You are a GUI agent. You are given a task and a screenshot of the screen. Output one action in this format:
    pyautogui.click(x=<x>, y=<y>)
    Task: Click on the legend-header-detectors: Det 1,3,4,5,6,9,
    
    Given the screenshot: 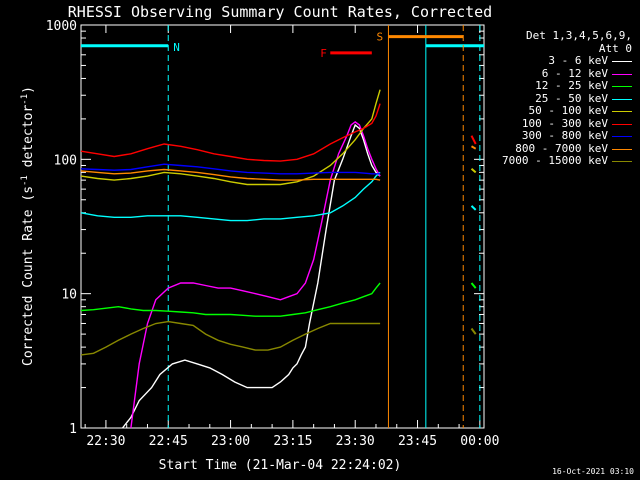 What is the action you would take?
    pyautogui.click(x=579, y=35)
    